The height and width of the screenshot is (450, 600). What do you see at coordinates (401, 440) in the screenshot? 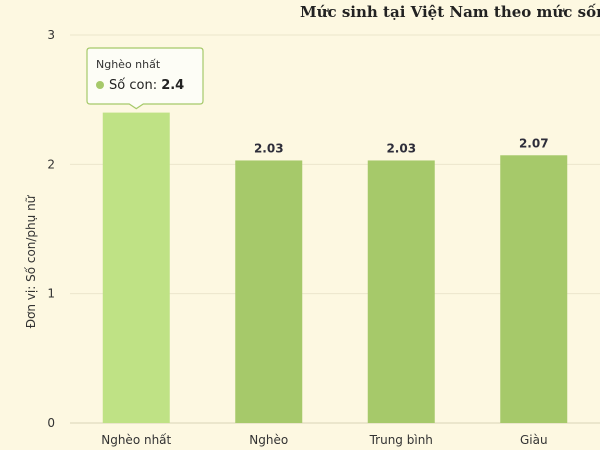
I see `x-tick-label: Trung bình` at bounding box center [401, 440].